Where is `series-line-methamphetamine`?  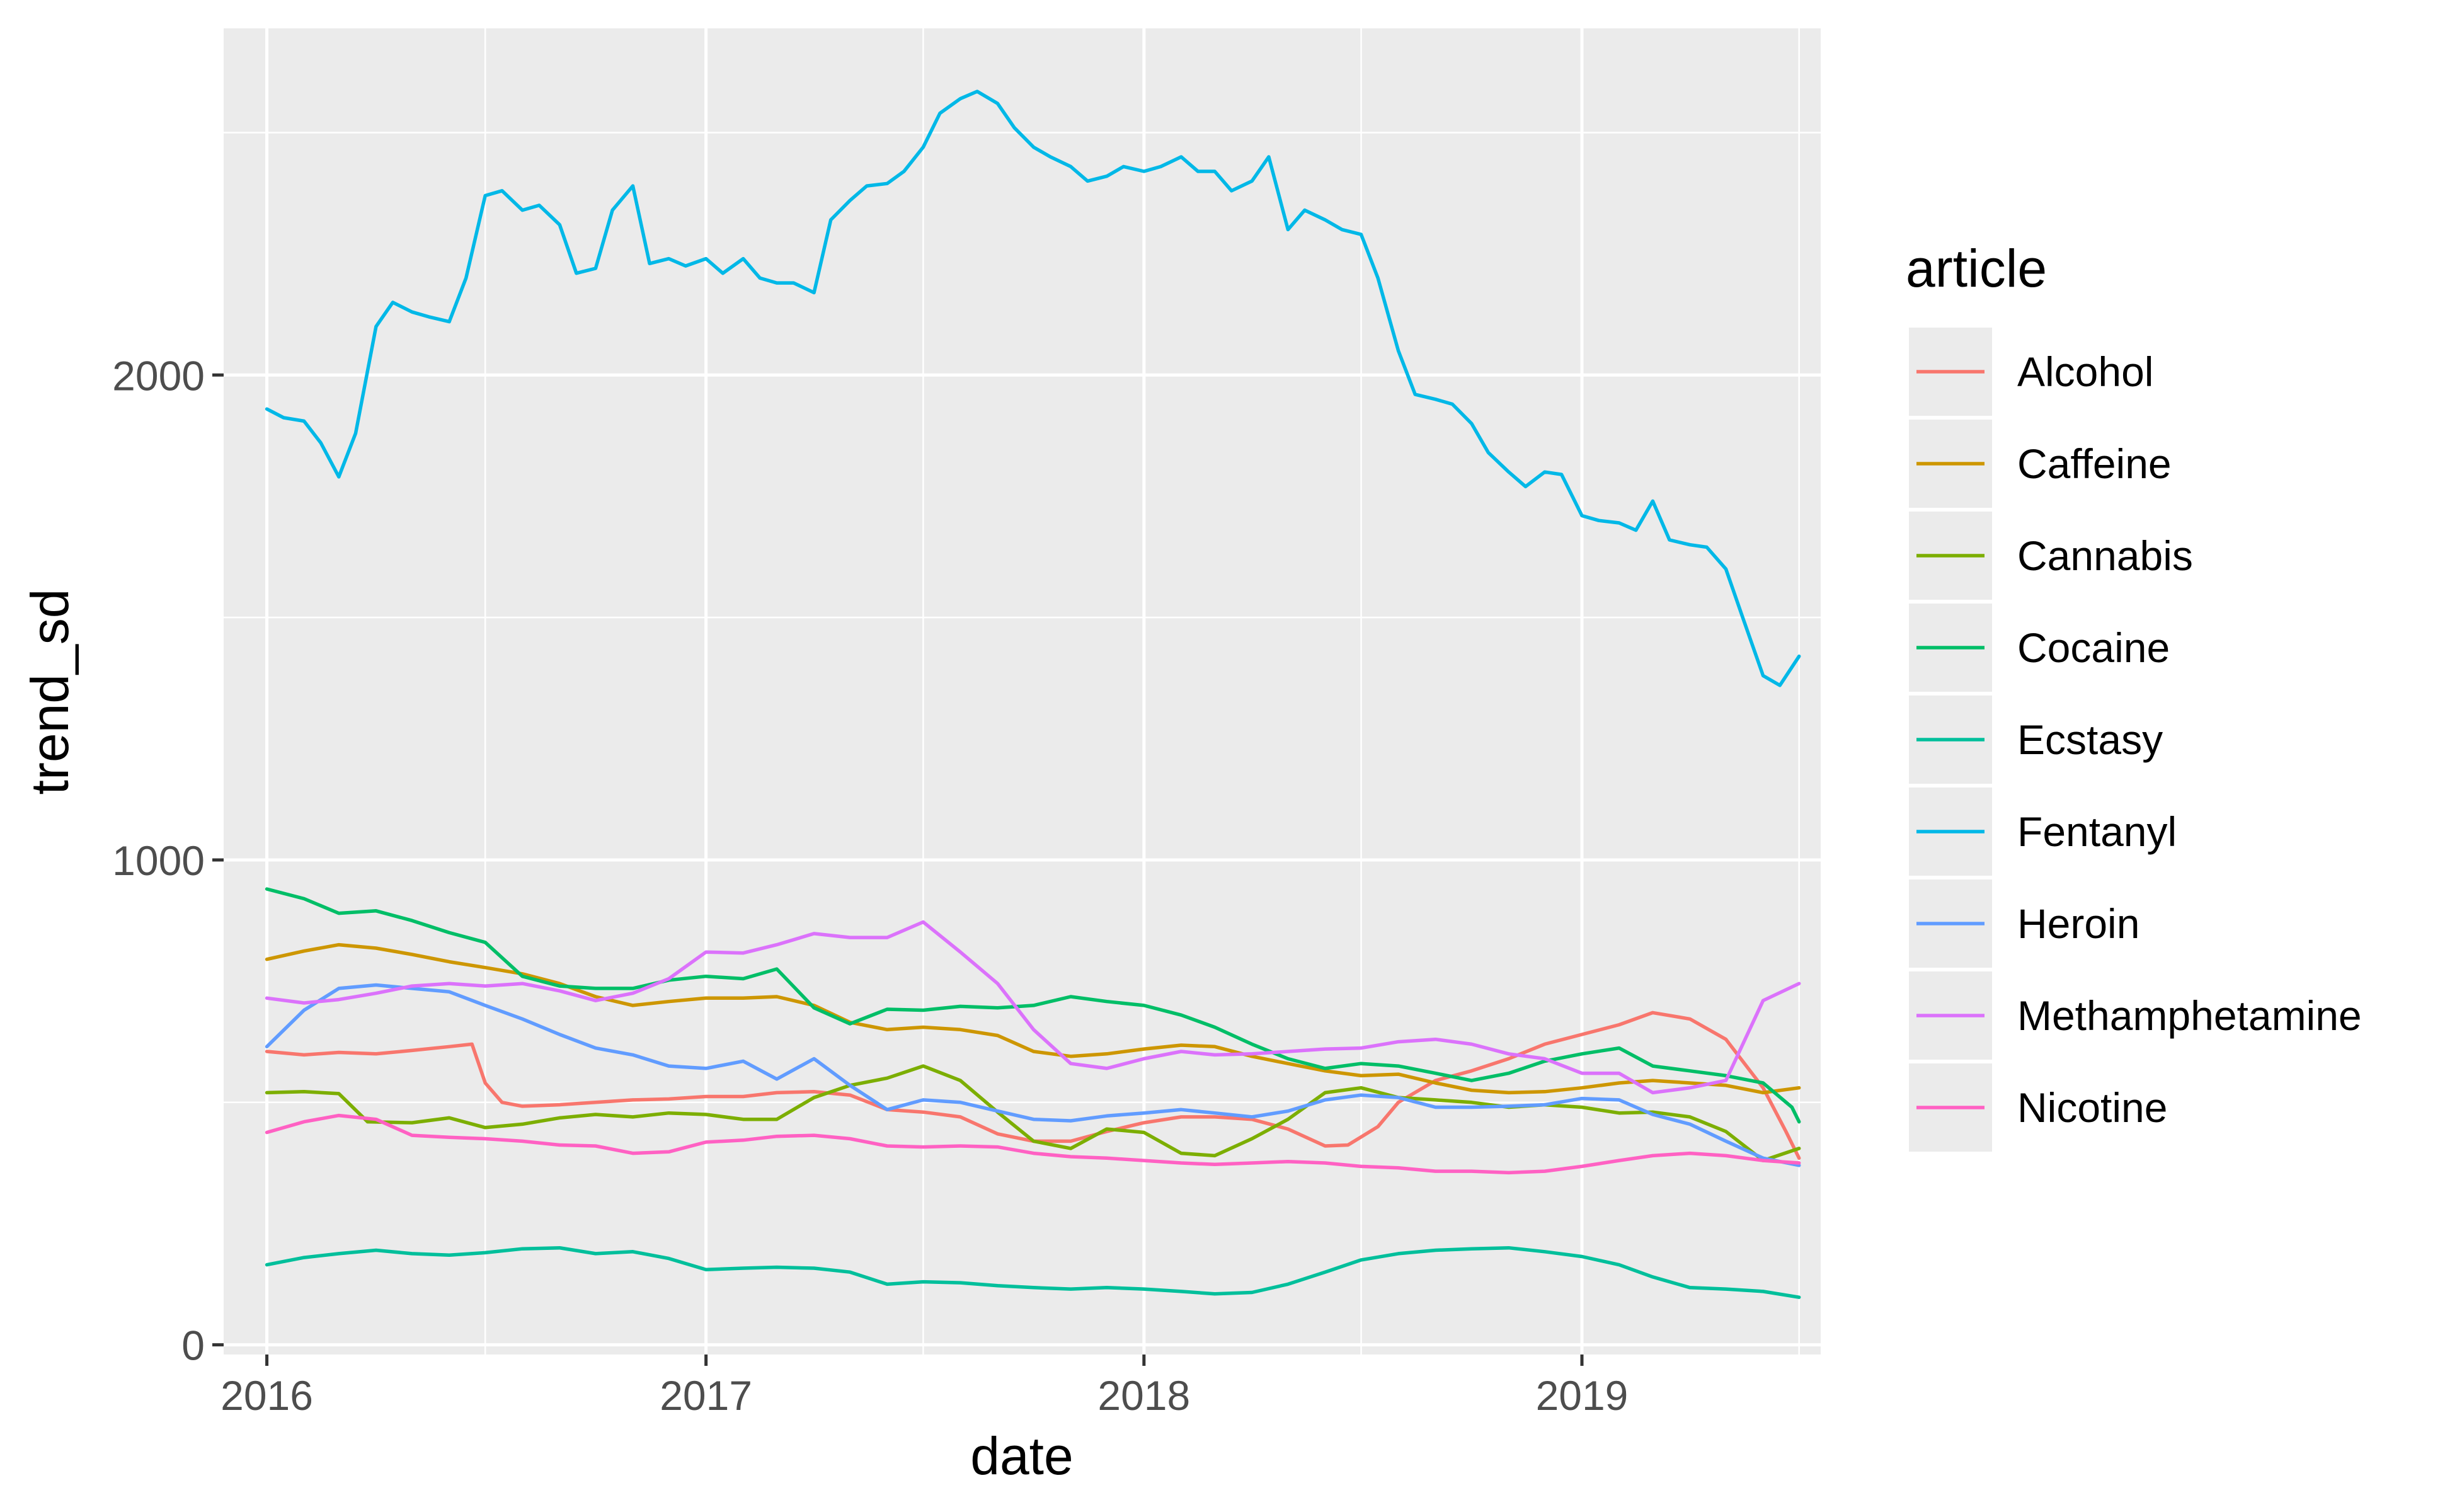 series-line-methamphetamine is located at coordinates (1033, 1007).